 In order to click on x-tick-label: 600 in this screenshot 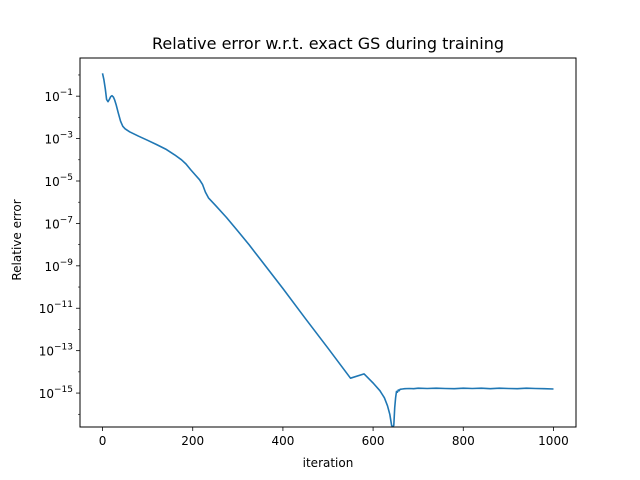, I will do `click(373, 441)`.